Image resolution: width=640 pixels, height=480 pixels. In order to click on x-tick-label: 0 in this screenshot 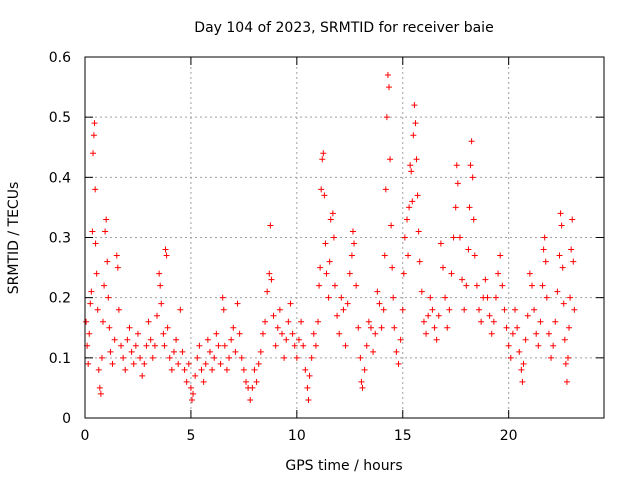, I will do `click(85, 436)`.